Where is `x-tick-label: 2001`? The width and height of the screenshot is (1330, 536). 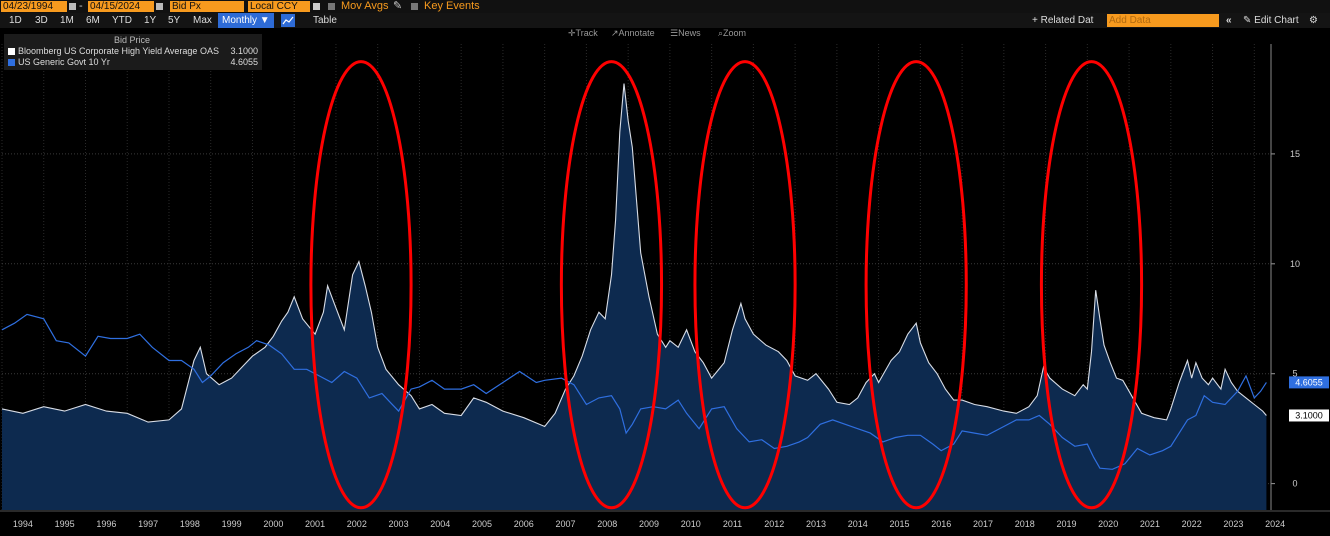 x-tick-label: 2001 is located at coordinates (315, 524).